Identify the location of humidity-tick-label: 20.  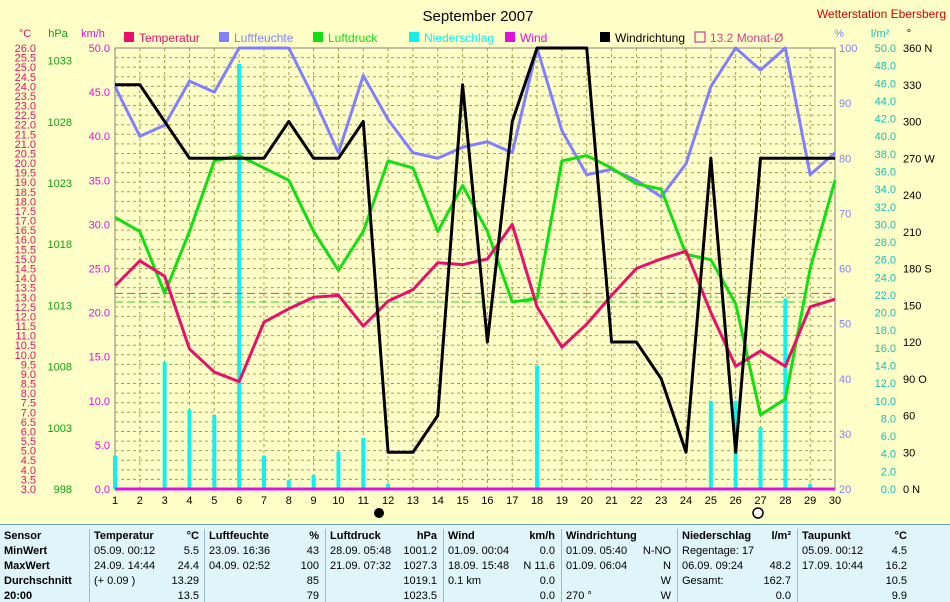
(845, 490).